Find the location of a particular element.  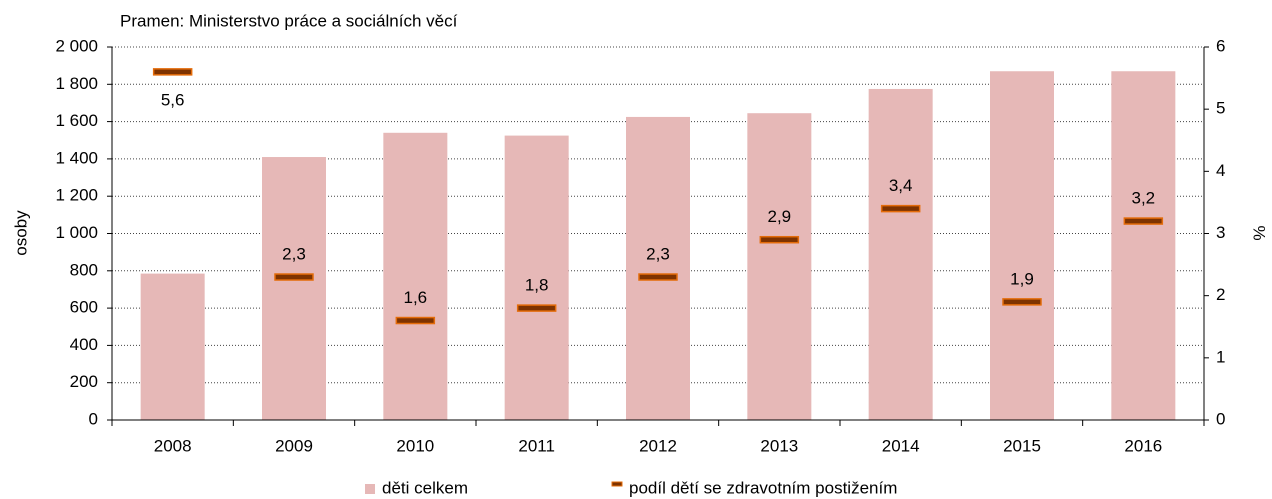

data-label: 3,4 is located at coordinates (901, 185).